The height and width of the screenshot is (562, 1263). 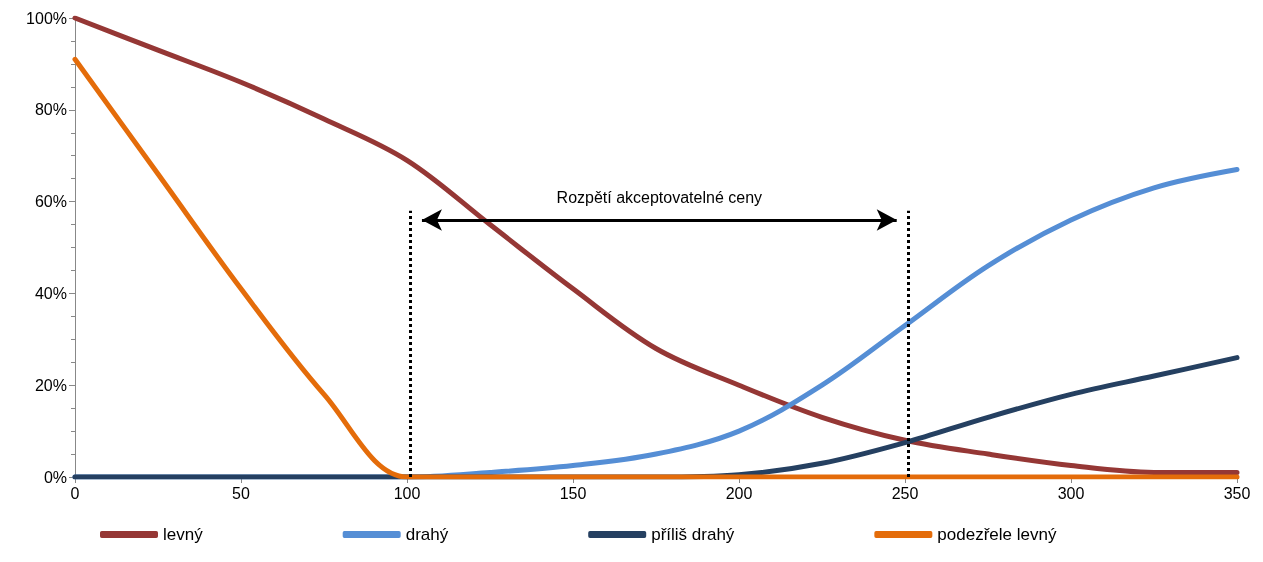 I want to click on y-tick-label: 60%, so click(x=50, y=202).